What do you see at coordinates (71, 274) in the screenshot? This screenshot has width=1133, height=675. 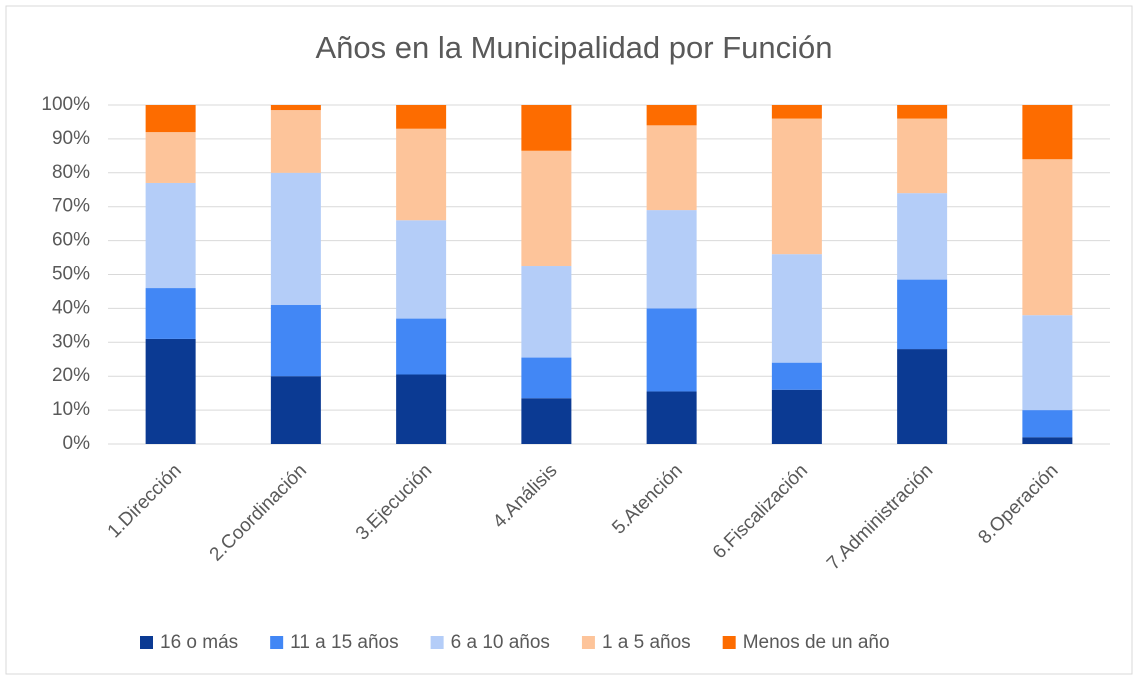 I see `y-tick-label: 50%` at bounding box center [71, 274].